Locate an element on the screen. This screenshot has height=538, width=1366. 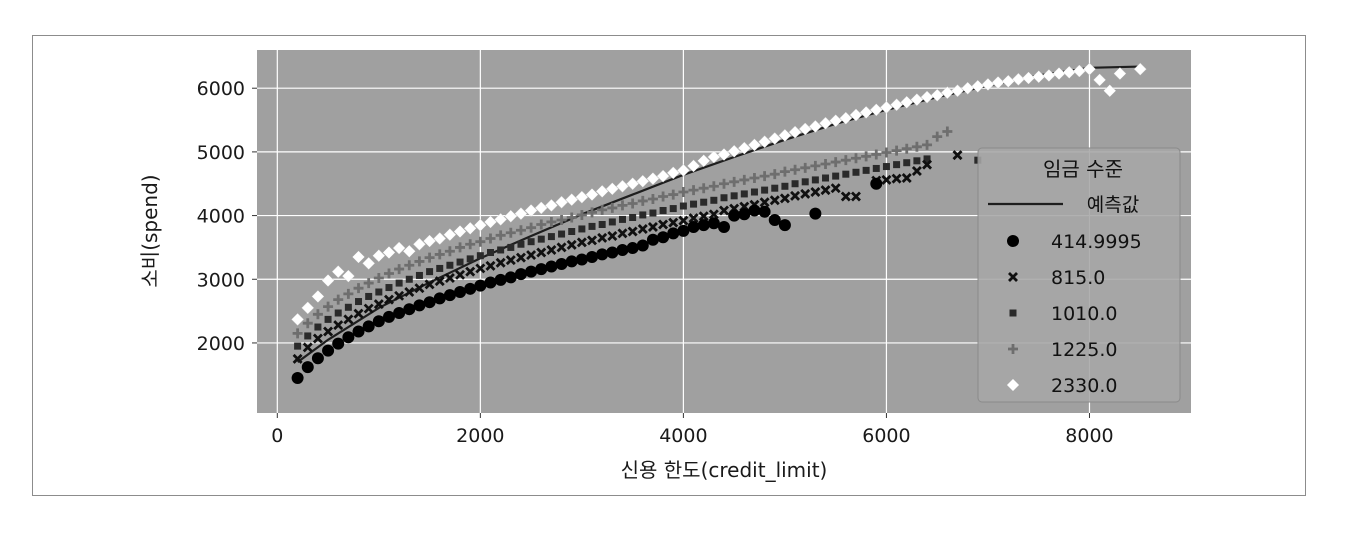
y-axis-title: 소비(spend) is located at coordinates (150, 230).